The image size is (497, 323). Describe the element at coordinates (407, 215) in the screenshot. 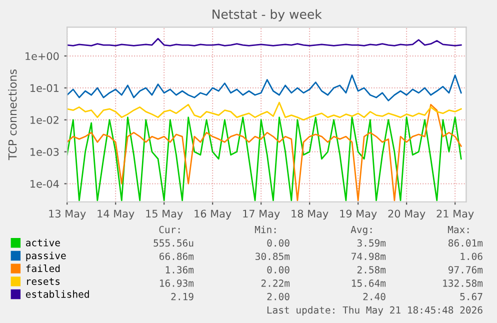

I see `x-tick-label: 20 May` at that location.